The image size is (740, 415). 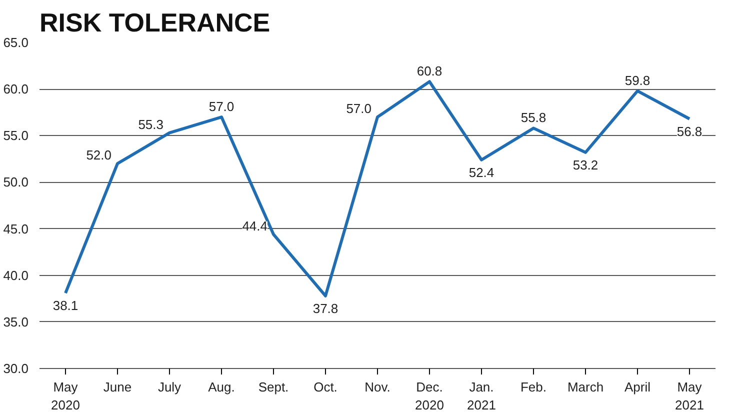 What do you see at coordinates (689, 131) in the screenshot?
I see `data-label: 56.8` at bounding box center [689, 131].